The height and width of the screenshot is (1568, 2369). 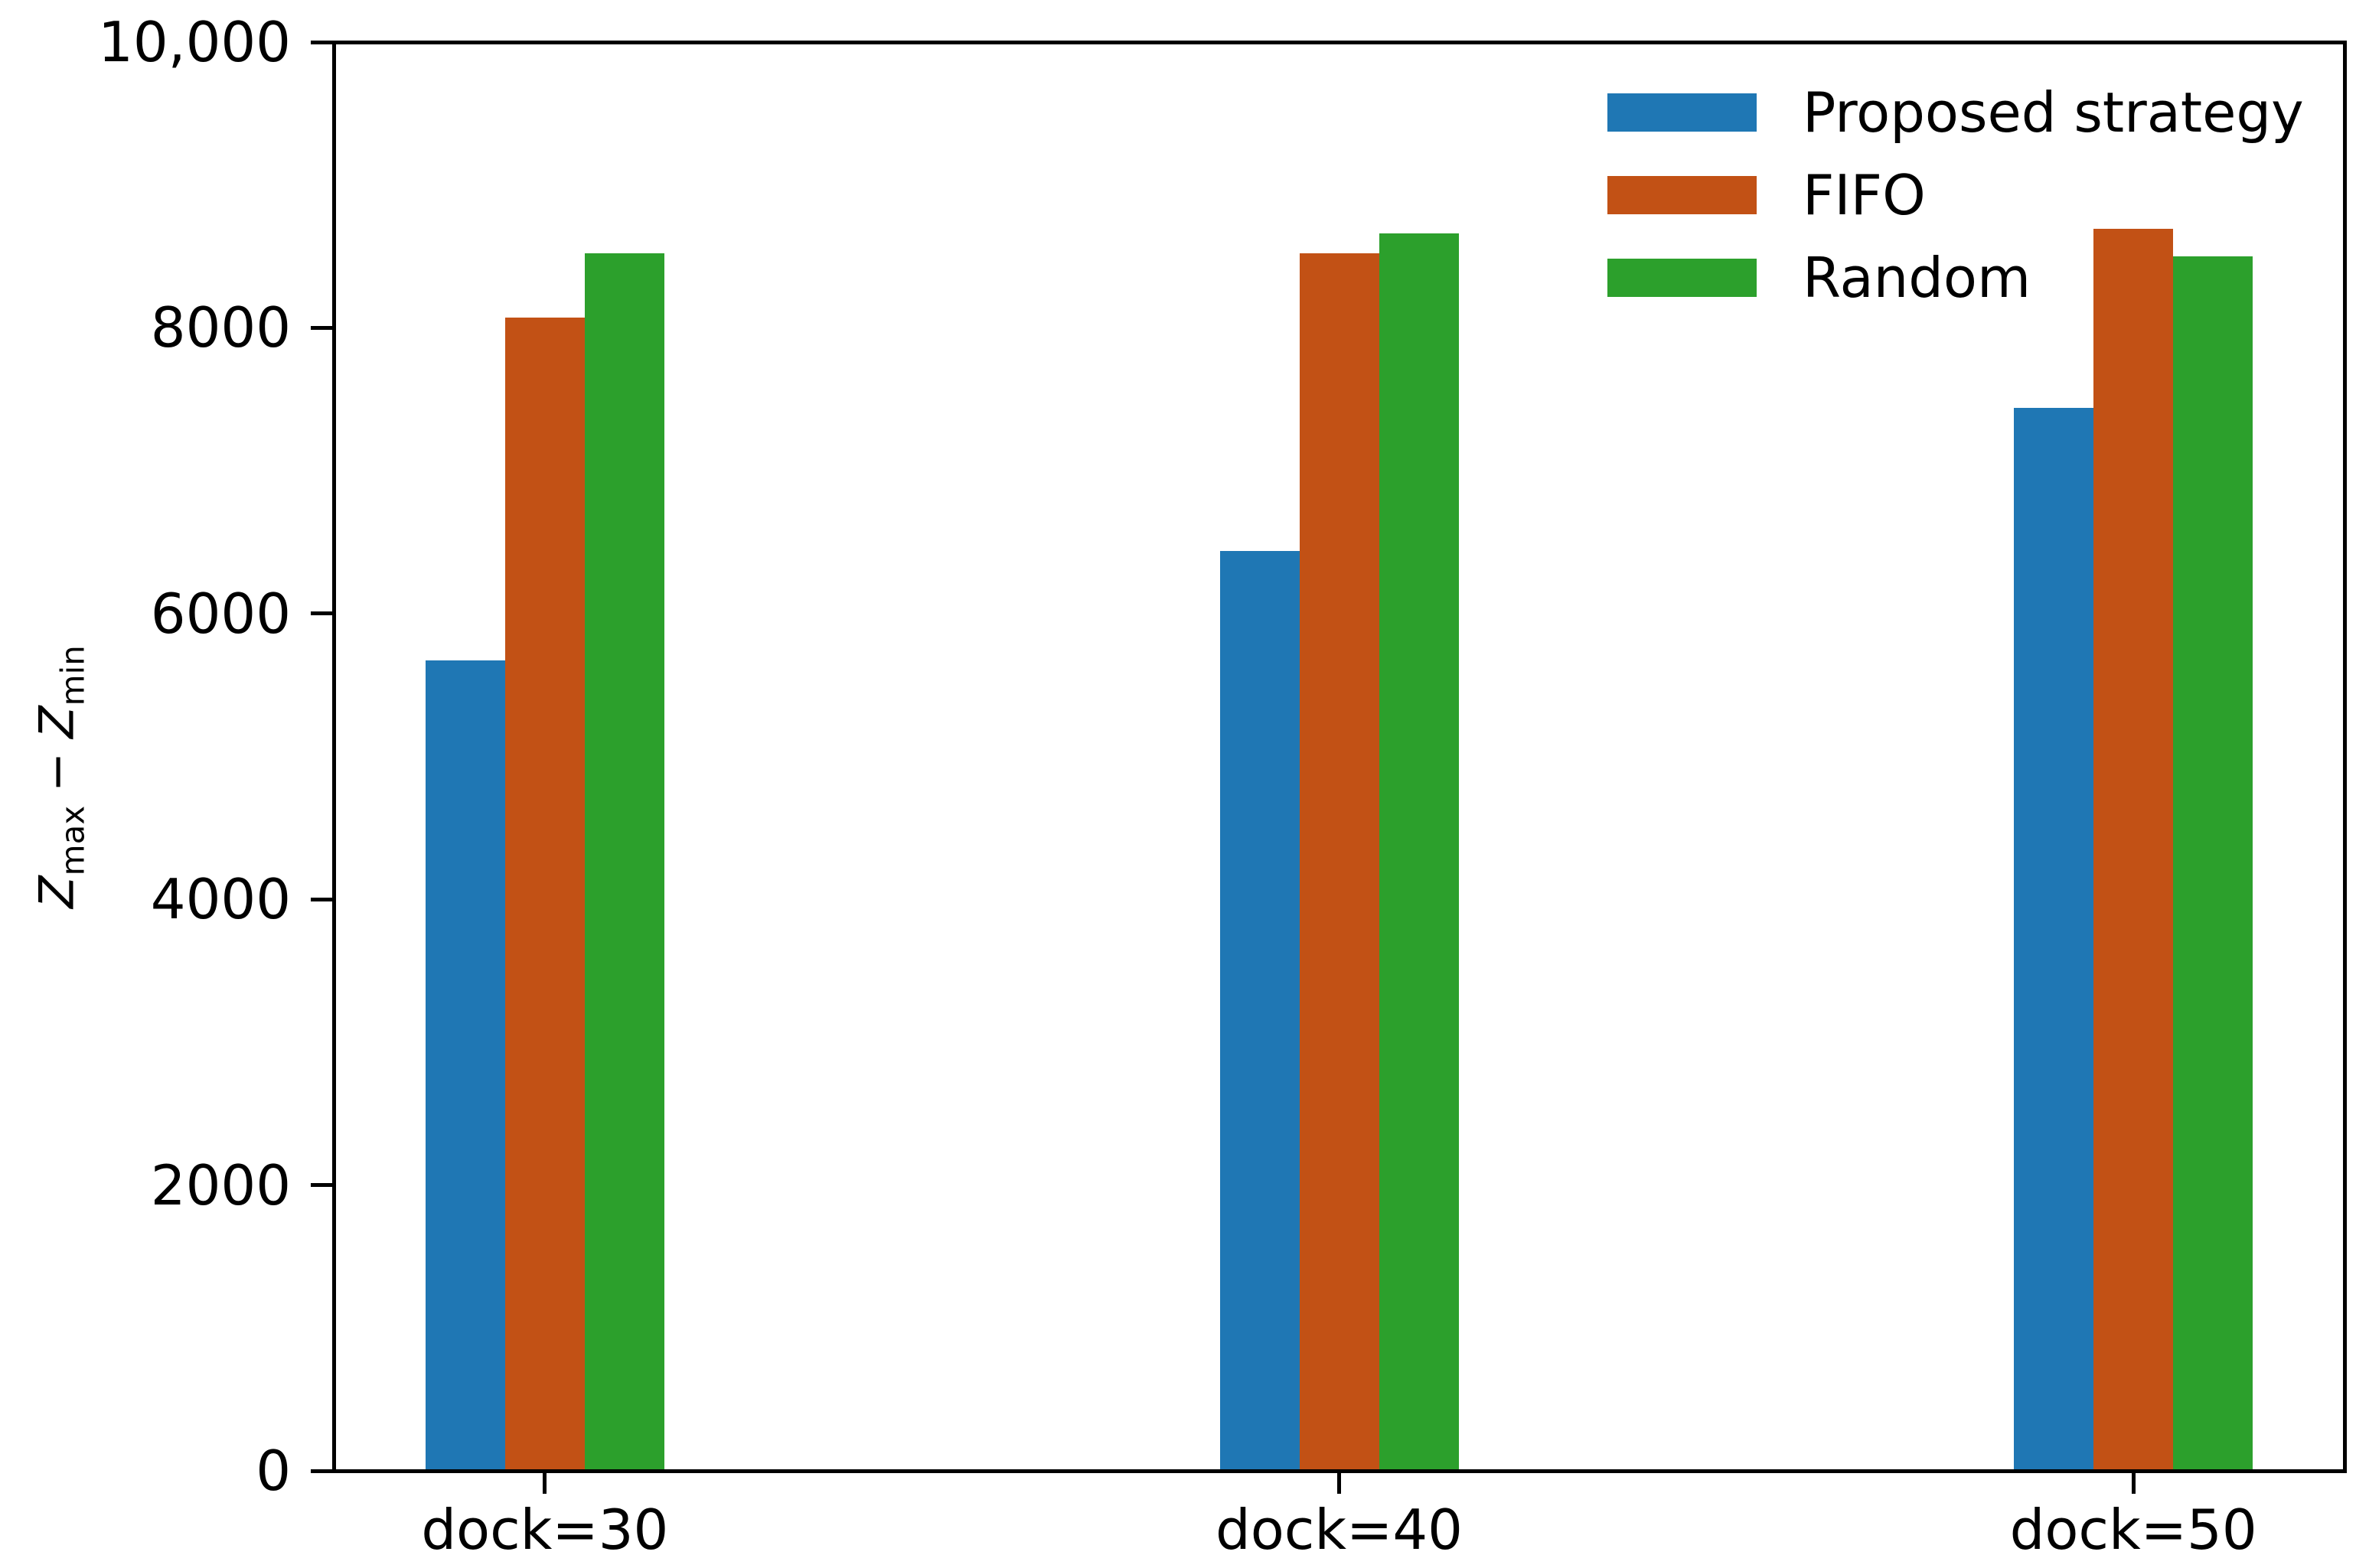 What do you see at coordinates (1339, 42) in the screenshot?
I see `spine-top` at bounding box center [1339, 42].